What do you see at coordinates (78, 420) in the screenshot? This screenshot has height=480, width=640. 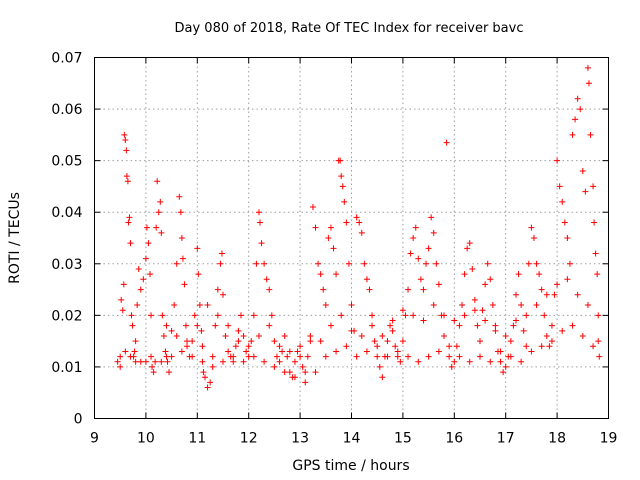 I see `y-tick-label: 0` at bounding box center [78, 420].